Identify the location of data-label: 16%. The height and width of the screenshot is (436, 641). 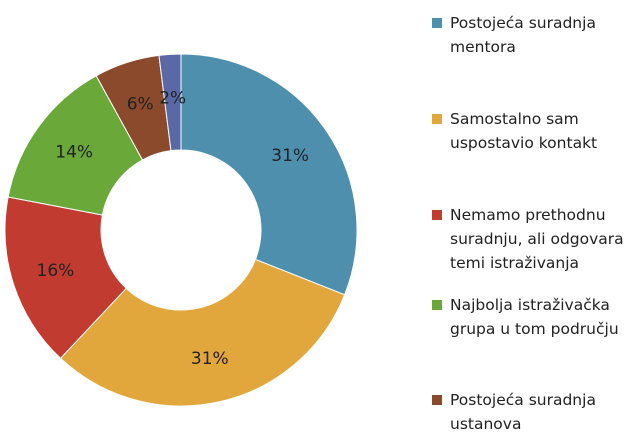
(56, 271).